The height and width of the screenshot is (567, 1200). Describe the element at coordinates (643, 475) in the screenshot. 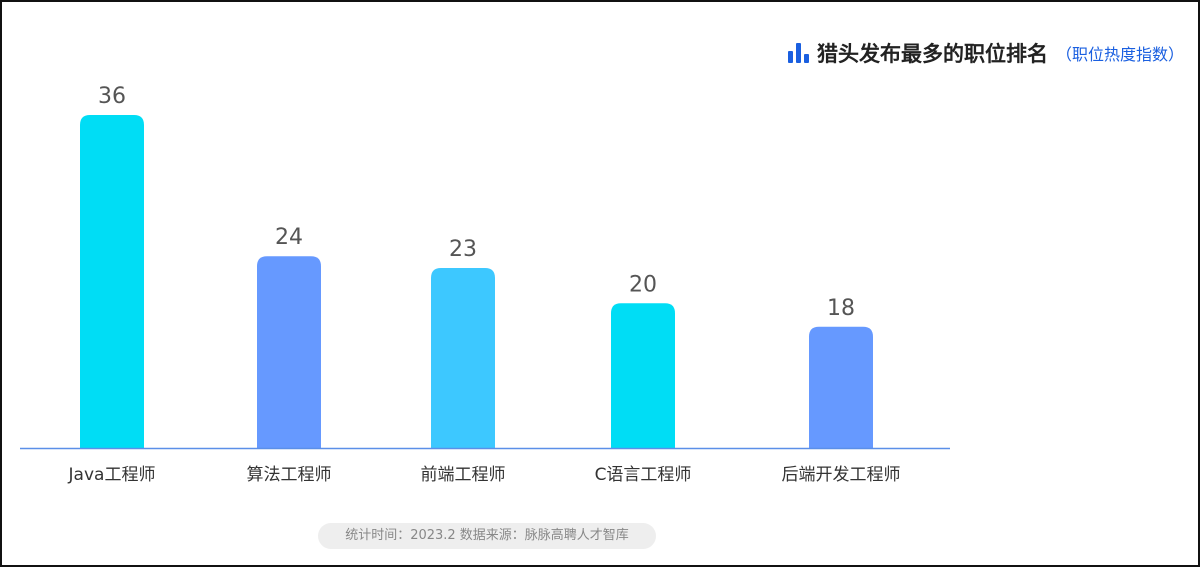

I see `x-tick-label: C语言工程师` at that location.